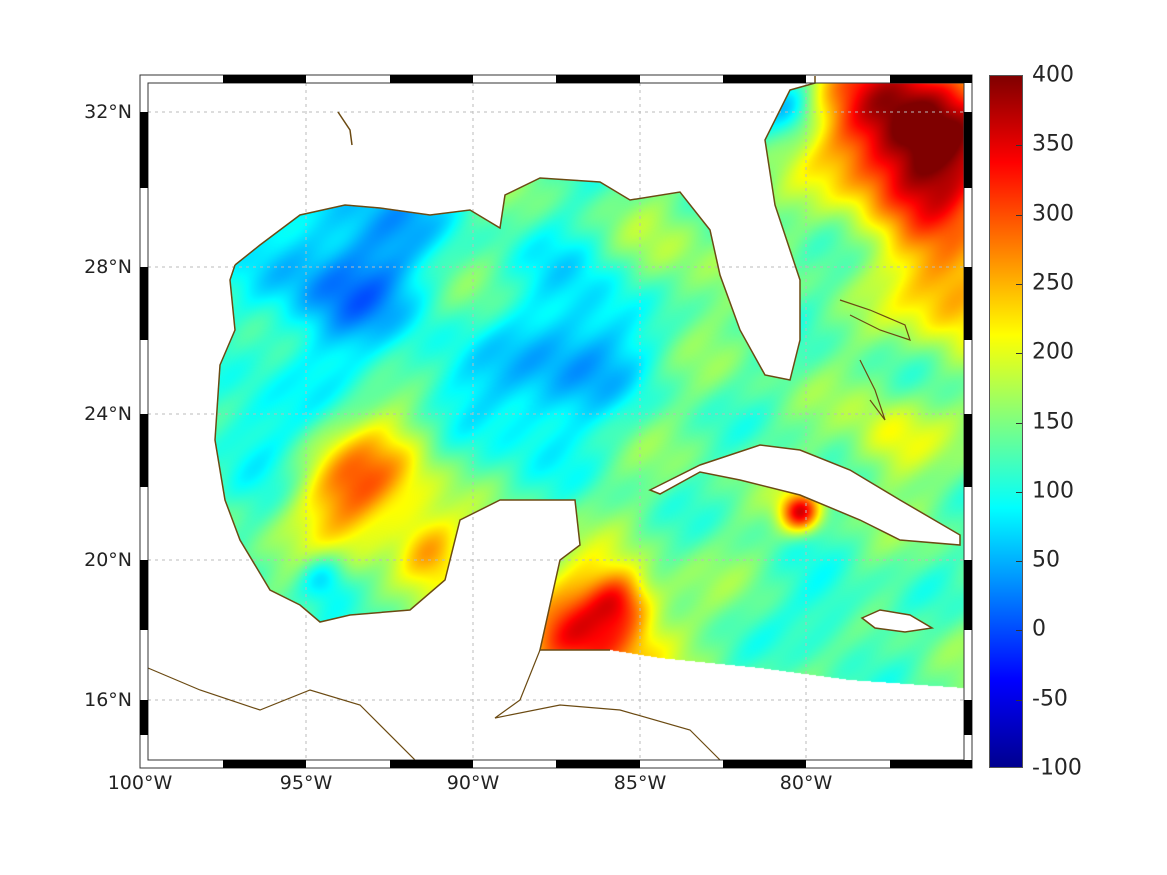  What do you see at coordinates (1053, 214) in the screenshot?
I see `colorbar-tick-label: 300` at bounding box center [1053, 214].